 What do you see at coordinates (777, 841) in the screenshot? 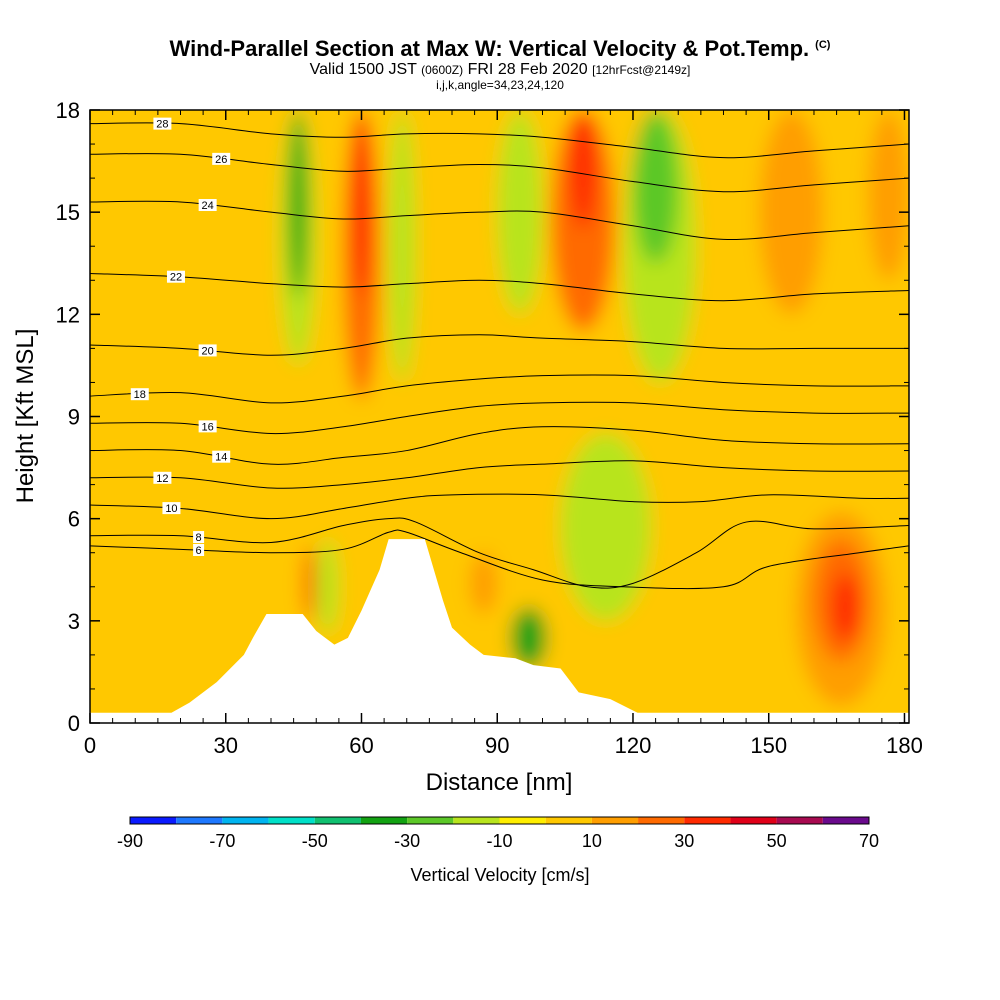
I see `colorbar-tick-label: 50` at bounding box center [777, 841].